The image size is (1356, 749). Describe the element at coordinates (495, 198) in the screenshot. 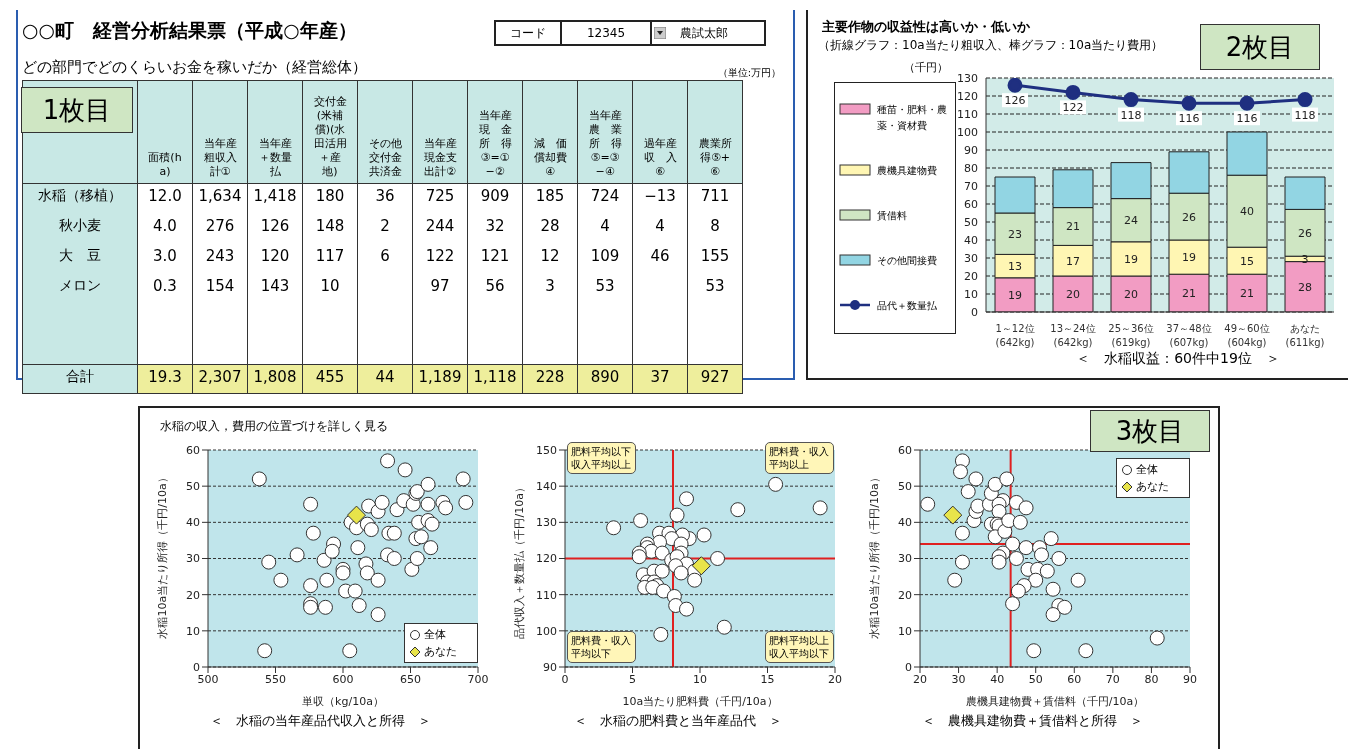

I see `data-label: 909` at that location.